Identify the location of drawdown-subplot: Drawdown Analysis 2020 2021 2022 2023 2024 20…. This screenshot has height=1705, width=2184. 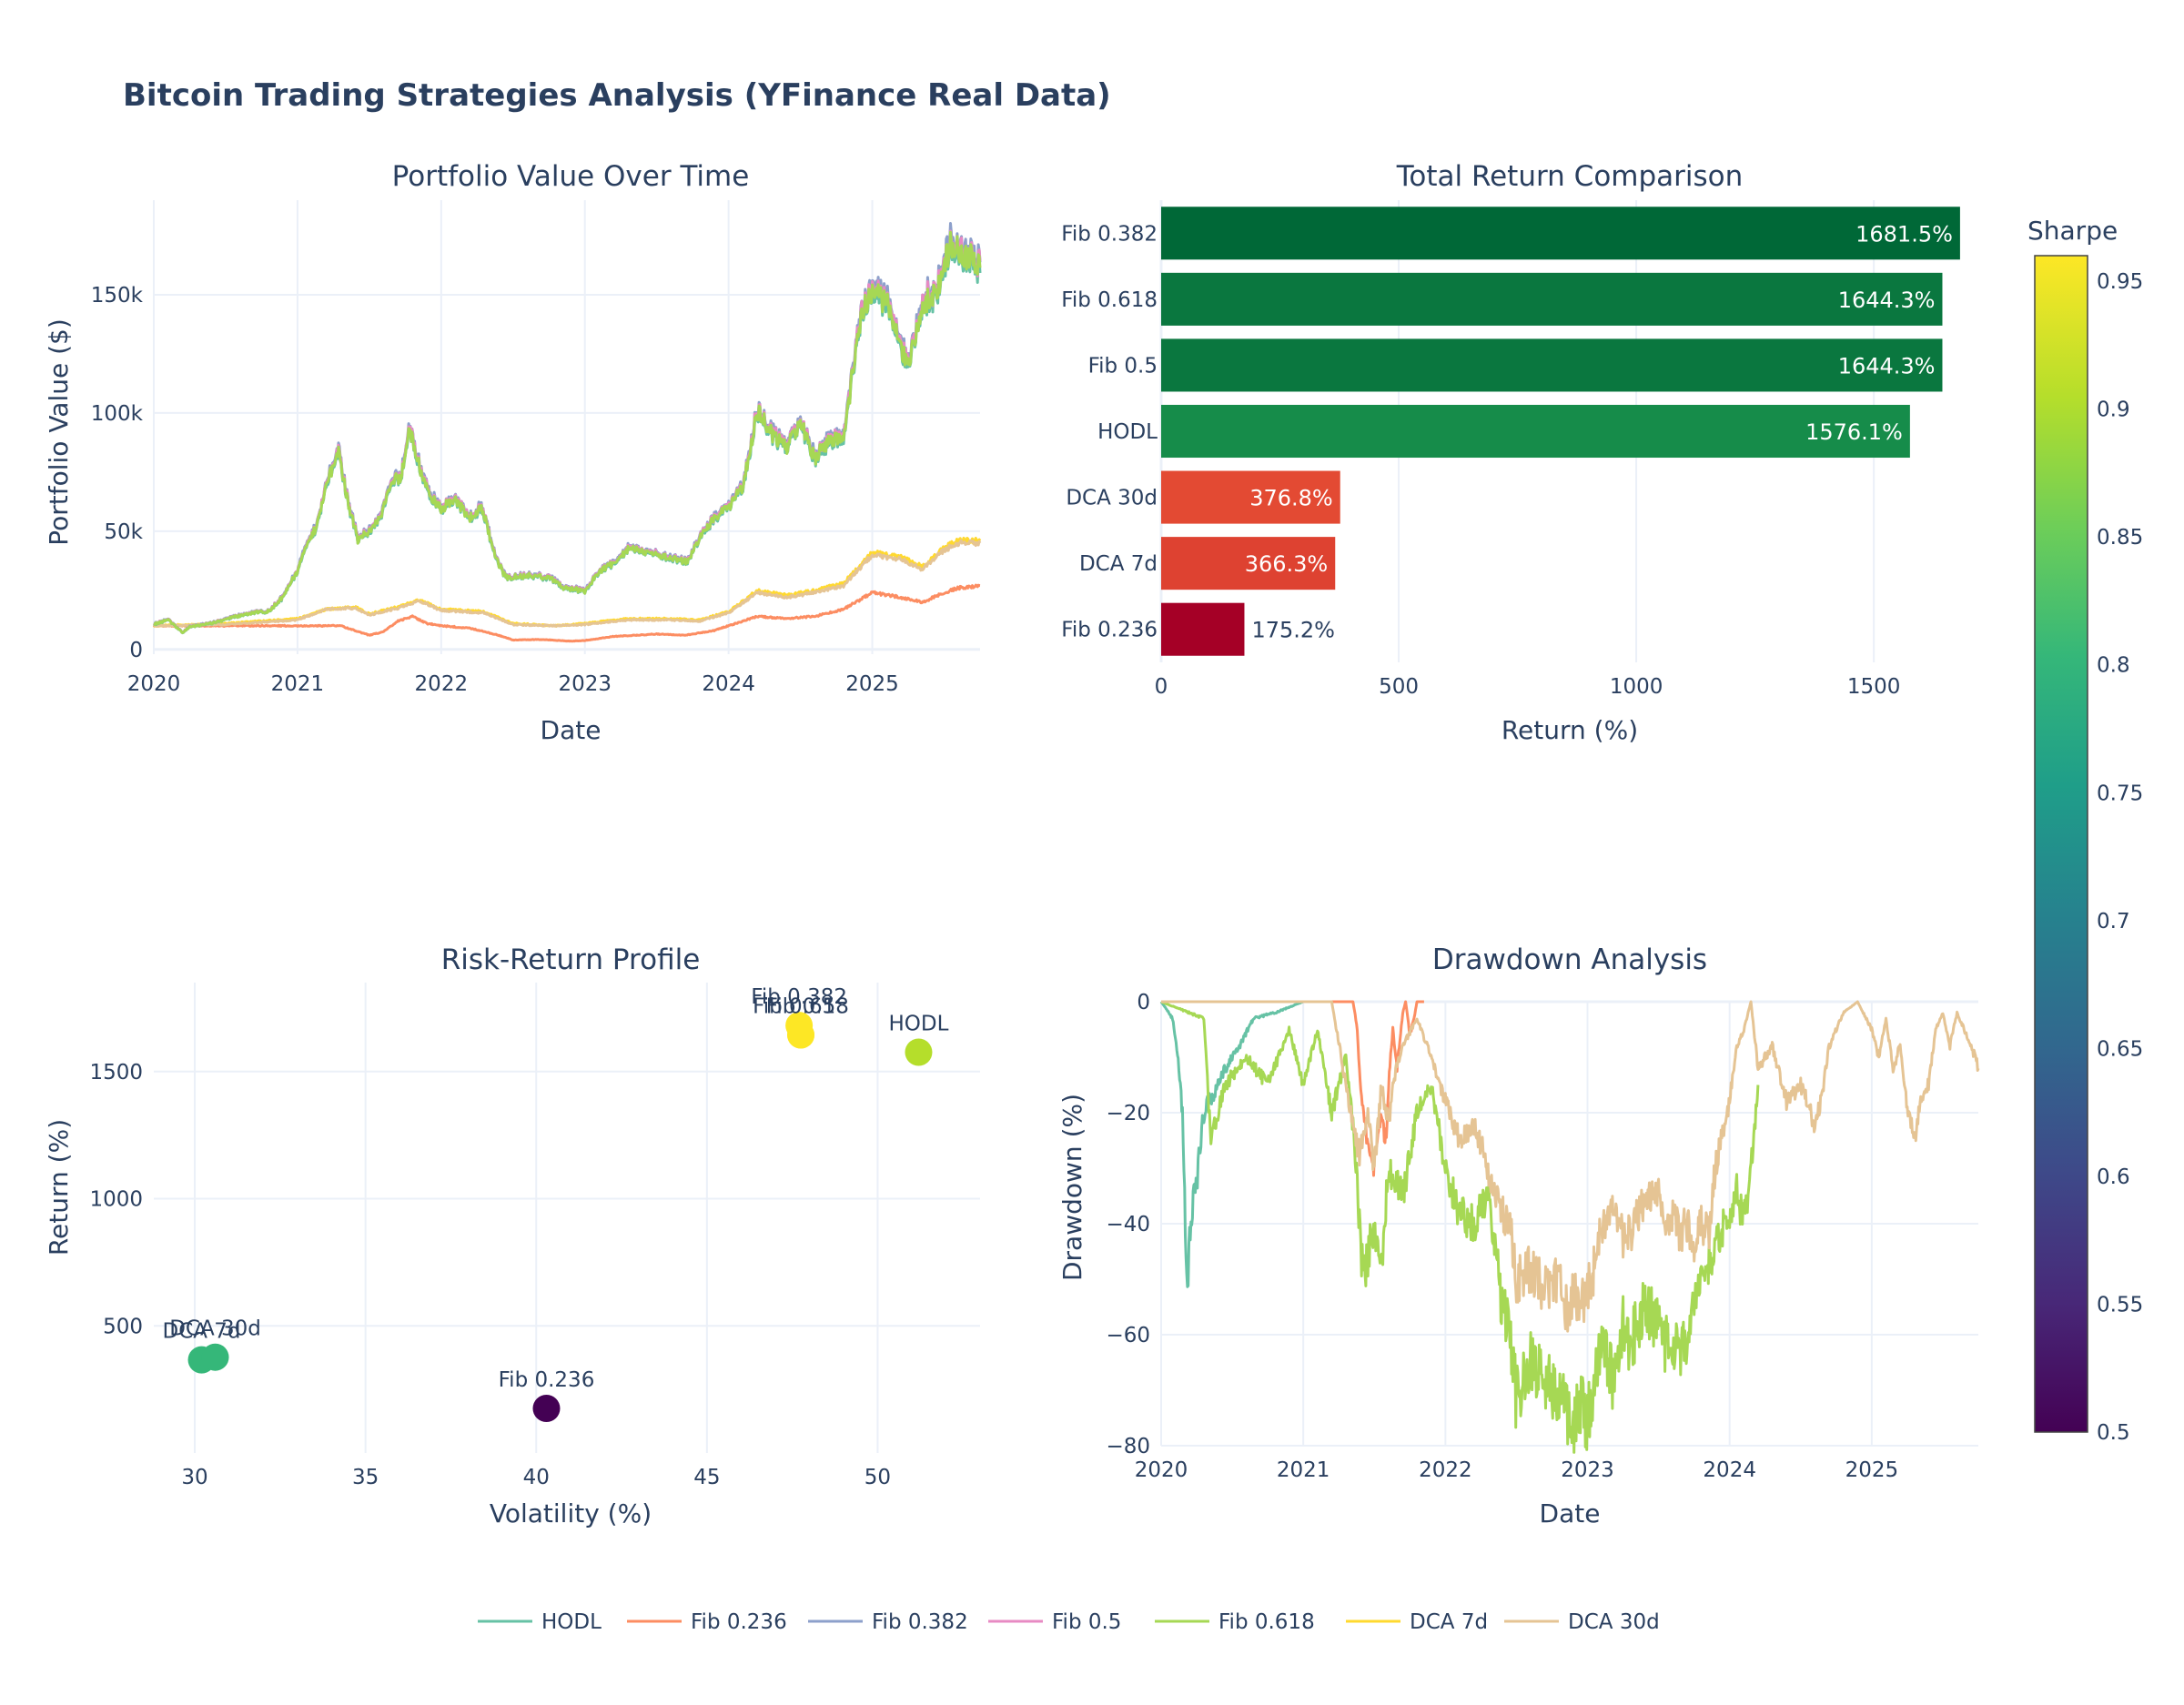
(1518, 1235).